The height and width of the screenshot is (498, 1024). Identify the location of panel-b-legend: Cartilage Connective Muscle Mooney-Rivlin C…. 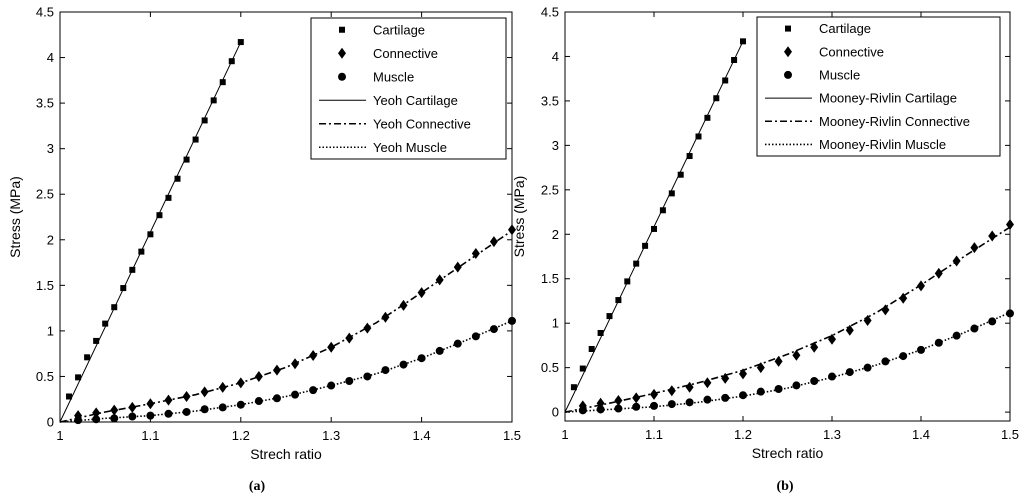
(878, 86).